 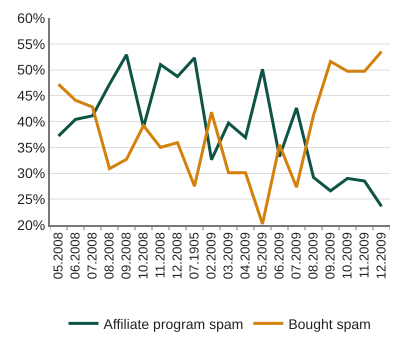 I want to click on x-tick-label: 04.2009, so click(x=245, y=256).